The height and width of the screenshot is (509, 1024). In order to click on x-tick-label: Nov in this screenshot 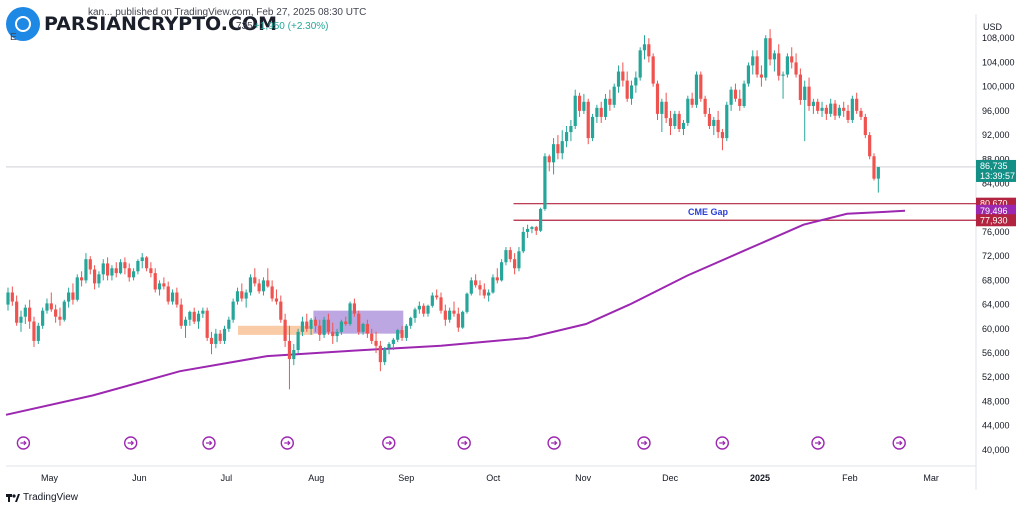, I will do `click(583, 478)`.